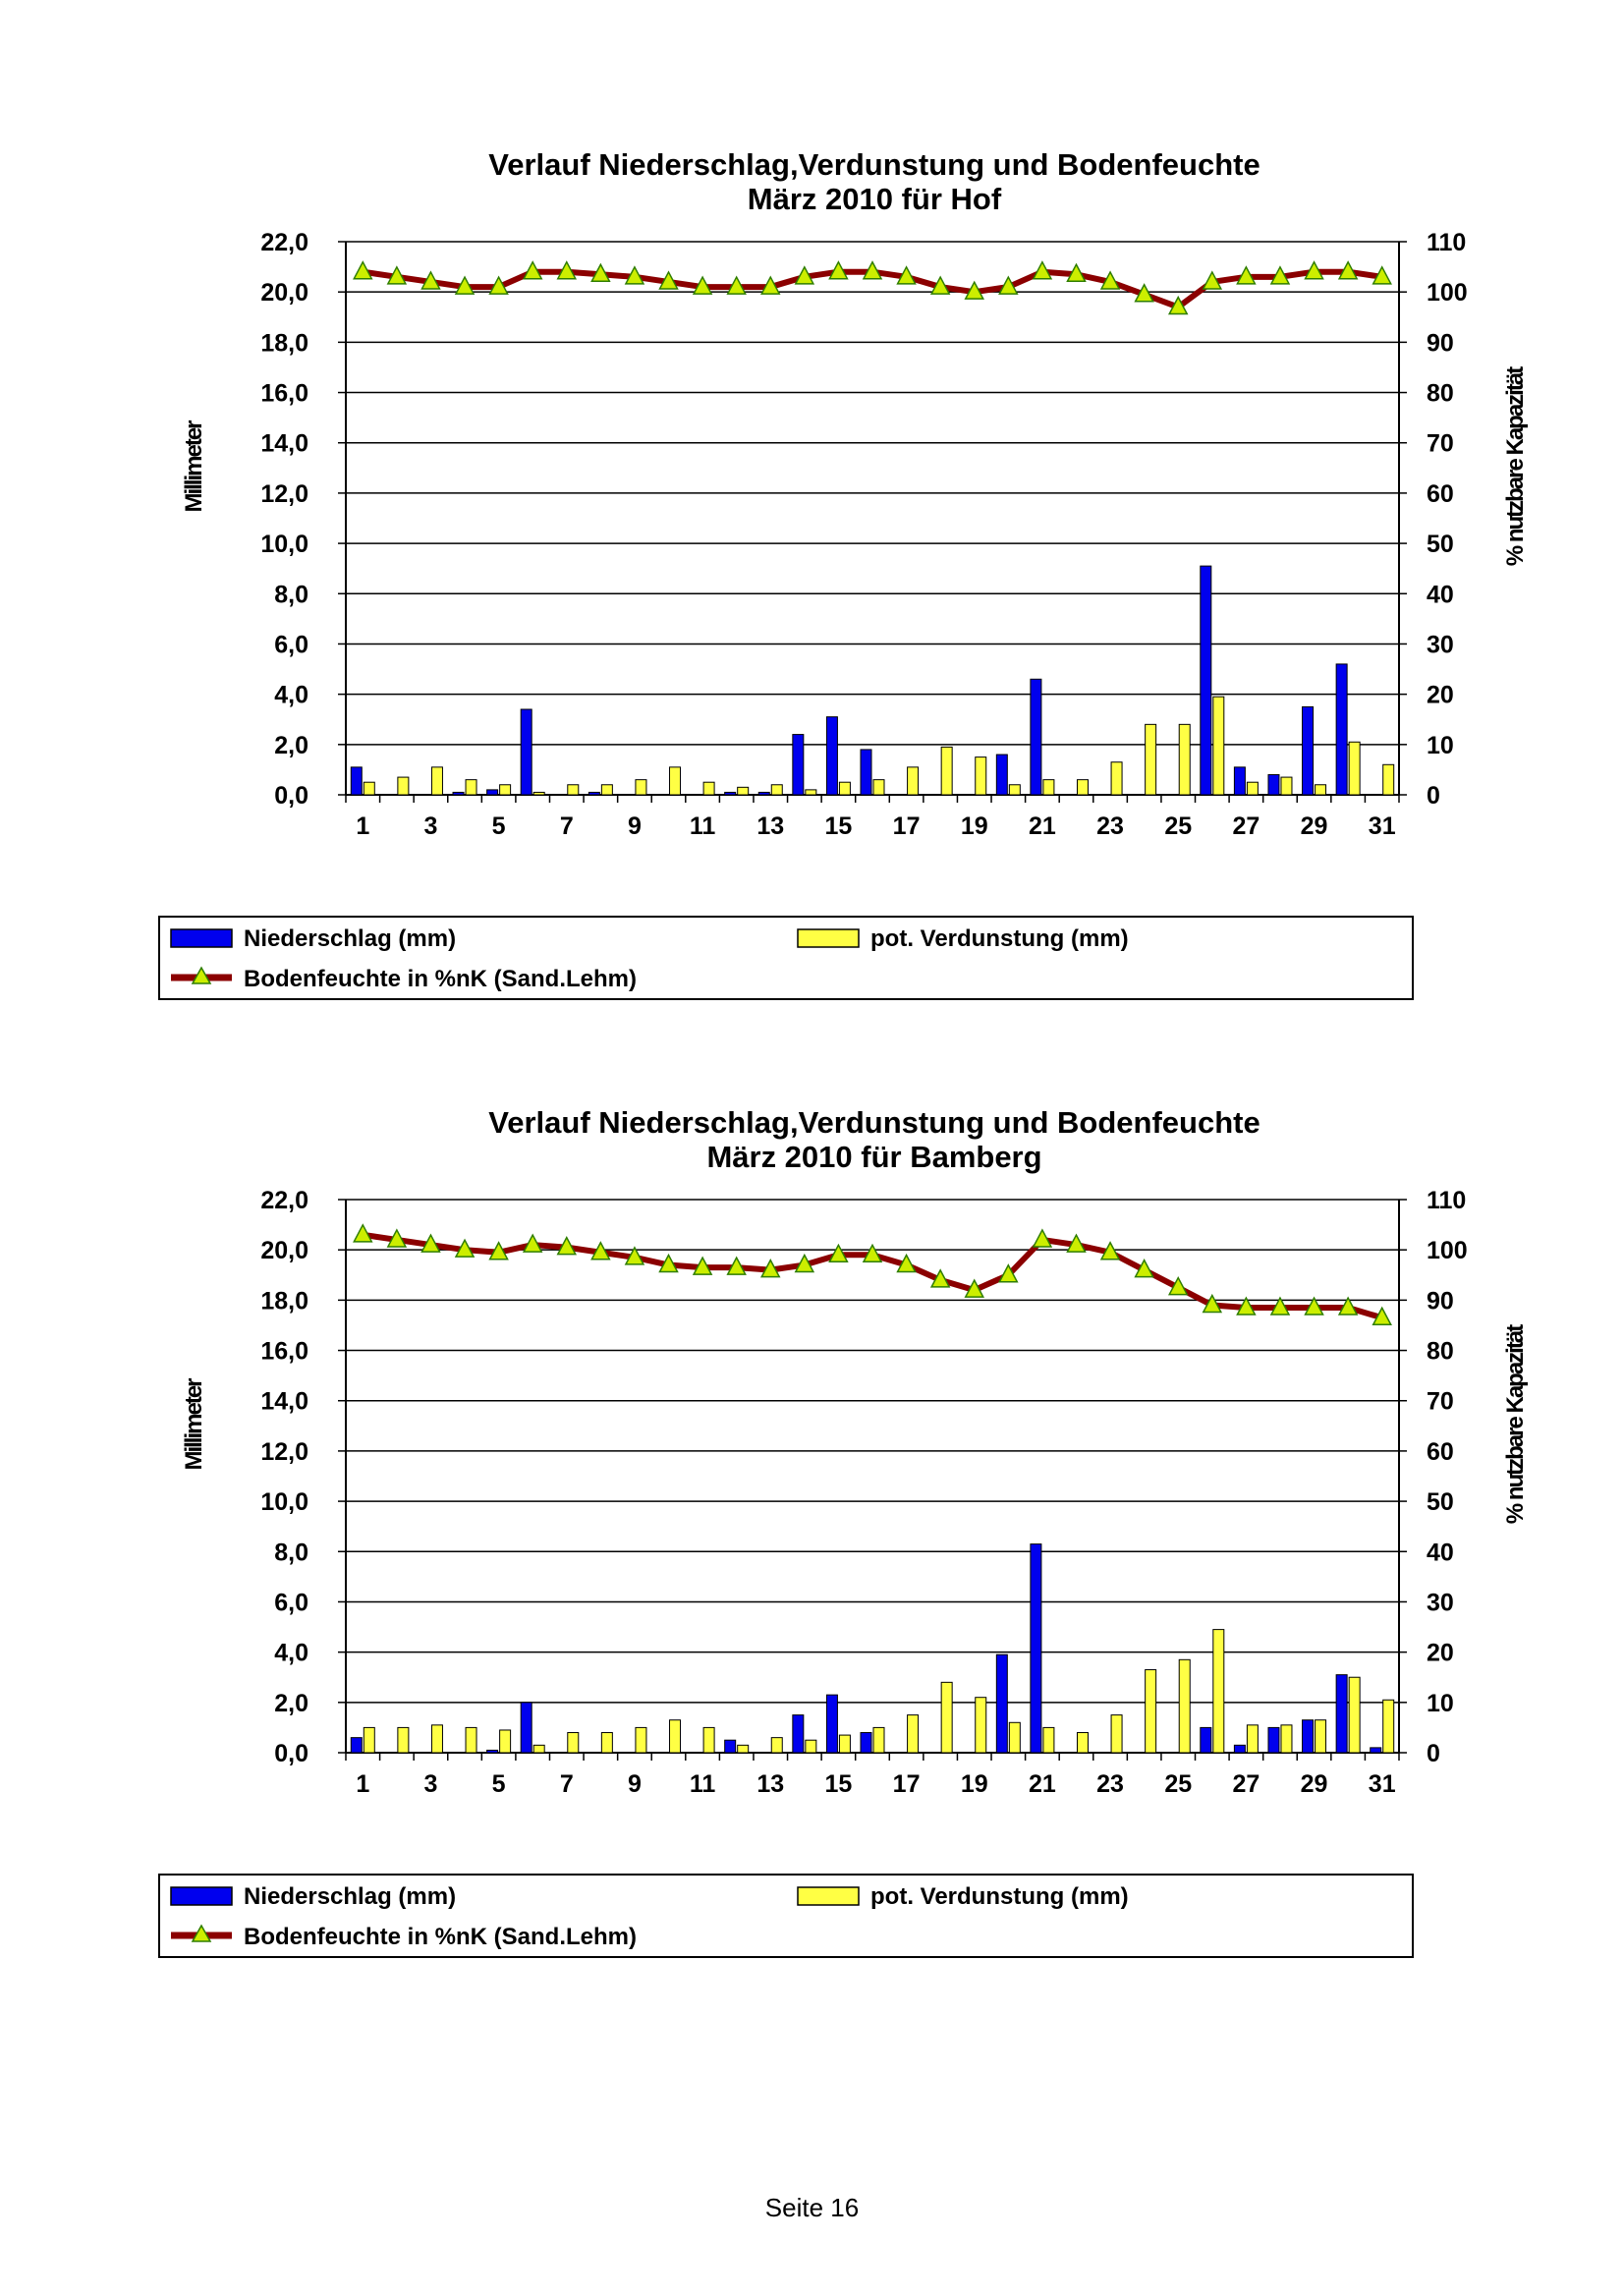 The height and width of the screenshot is (2296, 1624). Describe the element at coordinates (284, 343) in the screenshot. I see `left-tick-label: 18,0` at that location.